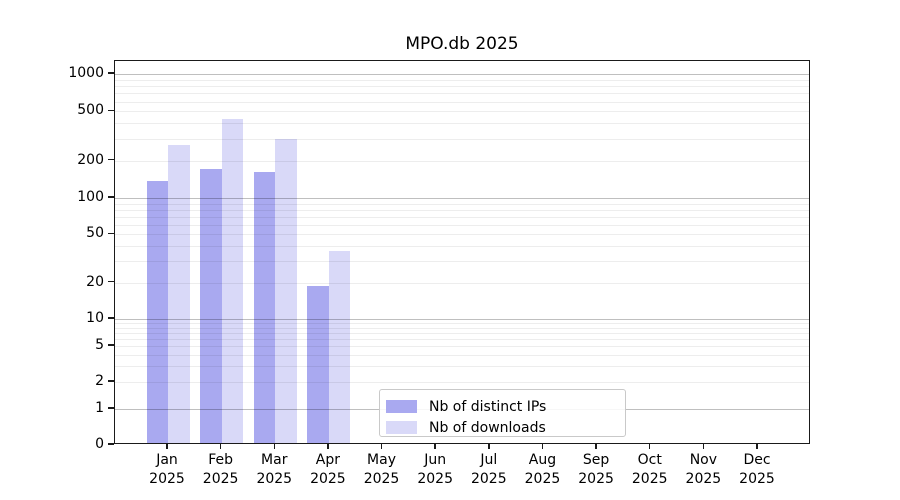  What do you see at coordinates (99, 444) in the screenshot?
I see `y-tick-label: 0` at bounding box center [99, 444].